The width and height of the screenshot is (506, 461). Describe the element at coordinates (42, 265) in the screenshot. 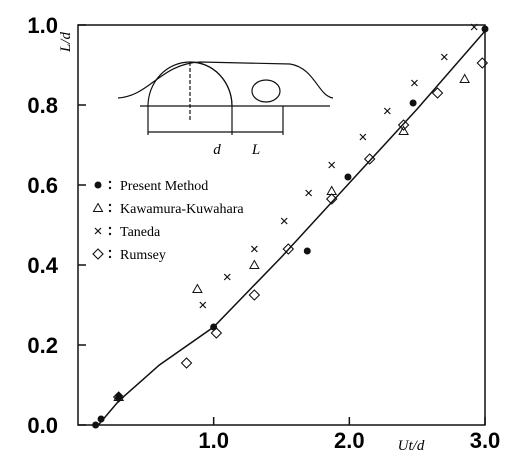

I see `y-tick-label: 0.4` at that location.